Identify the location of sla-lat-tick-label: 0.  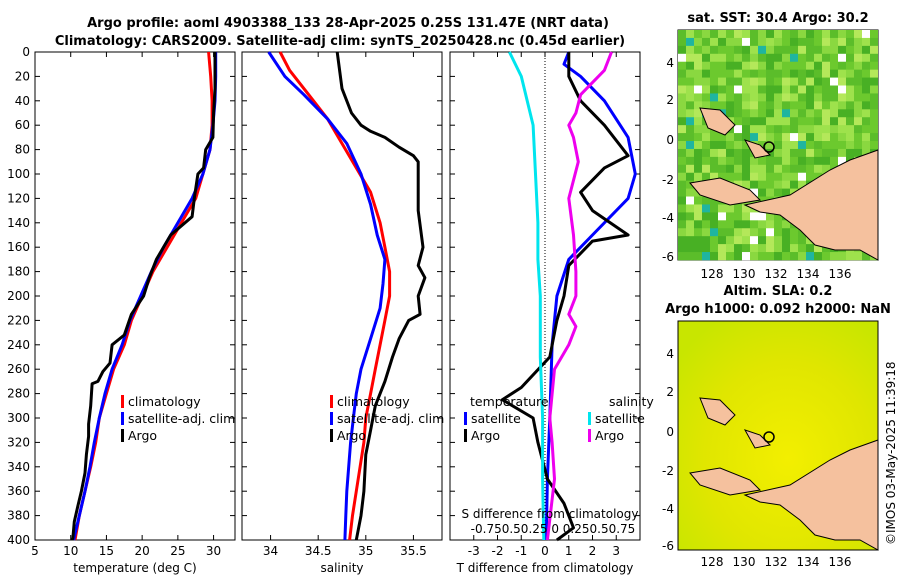
(670, 432).